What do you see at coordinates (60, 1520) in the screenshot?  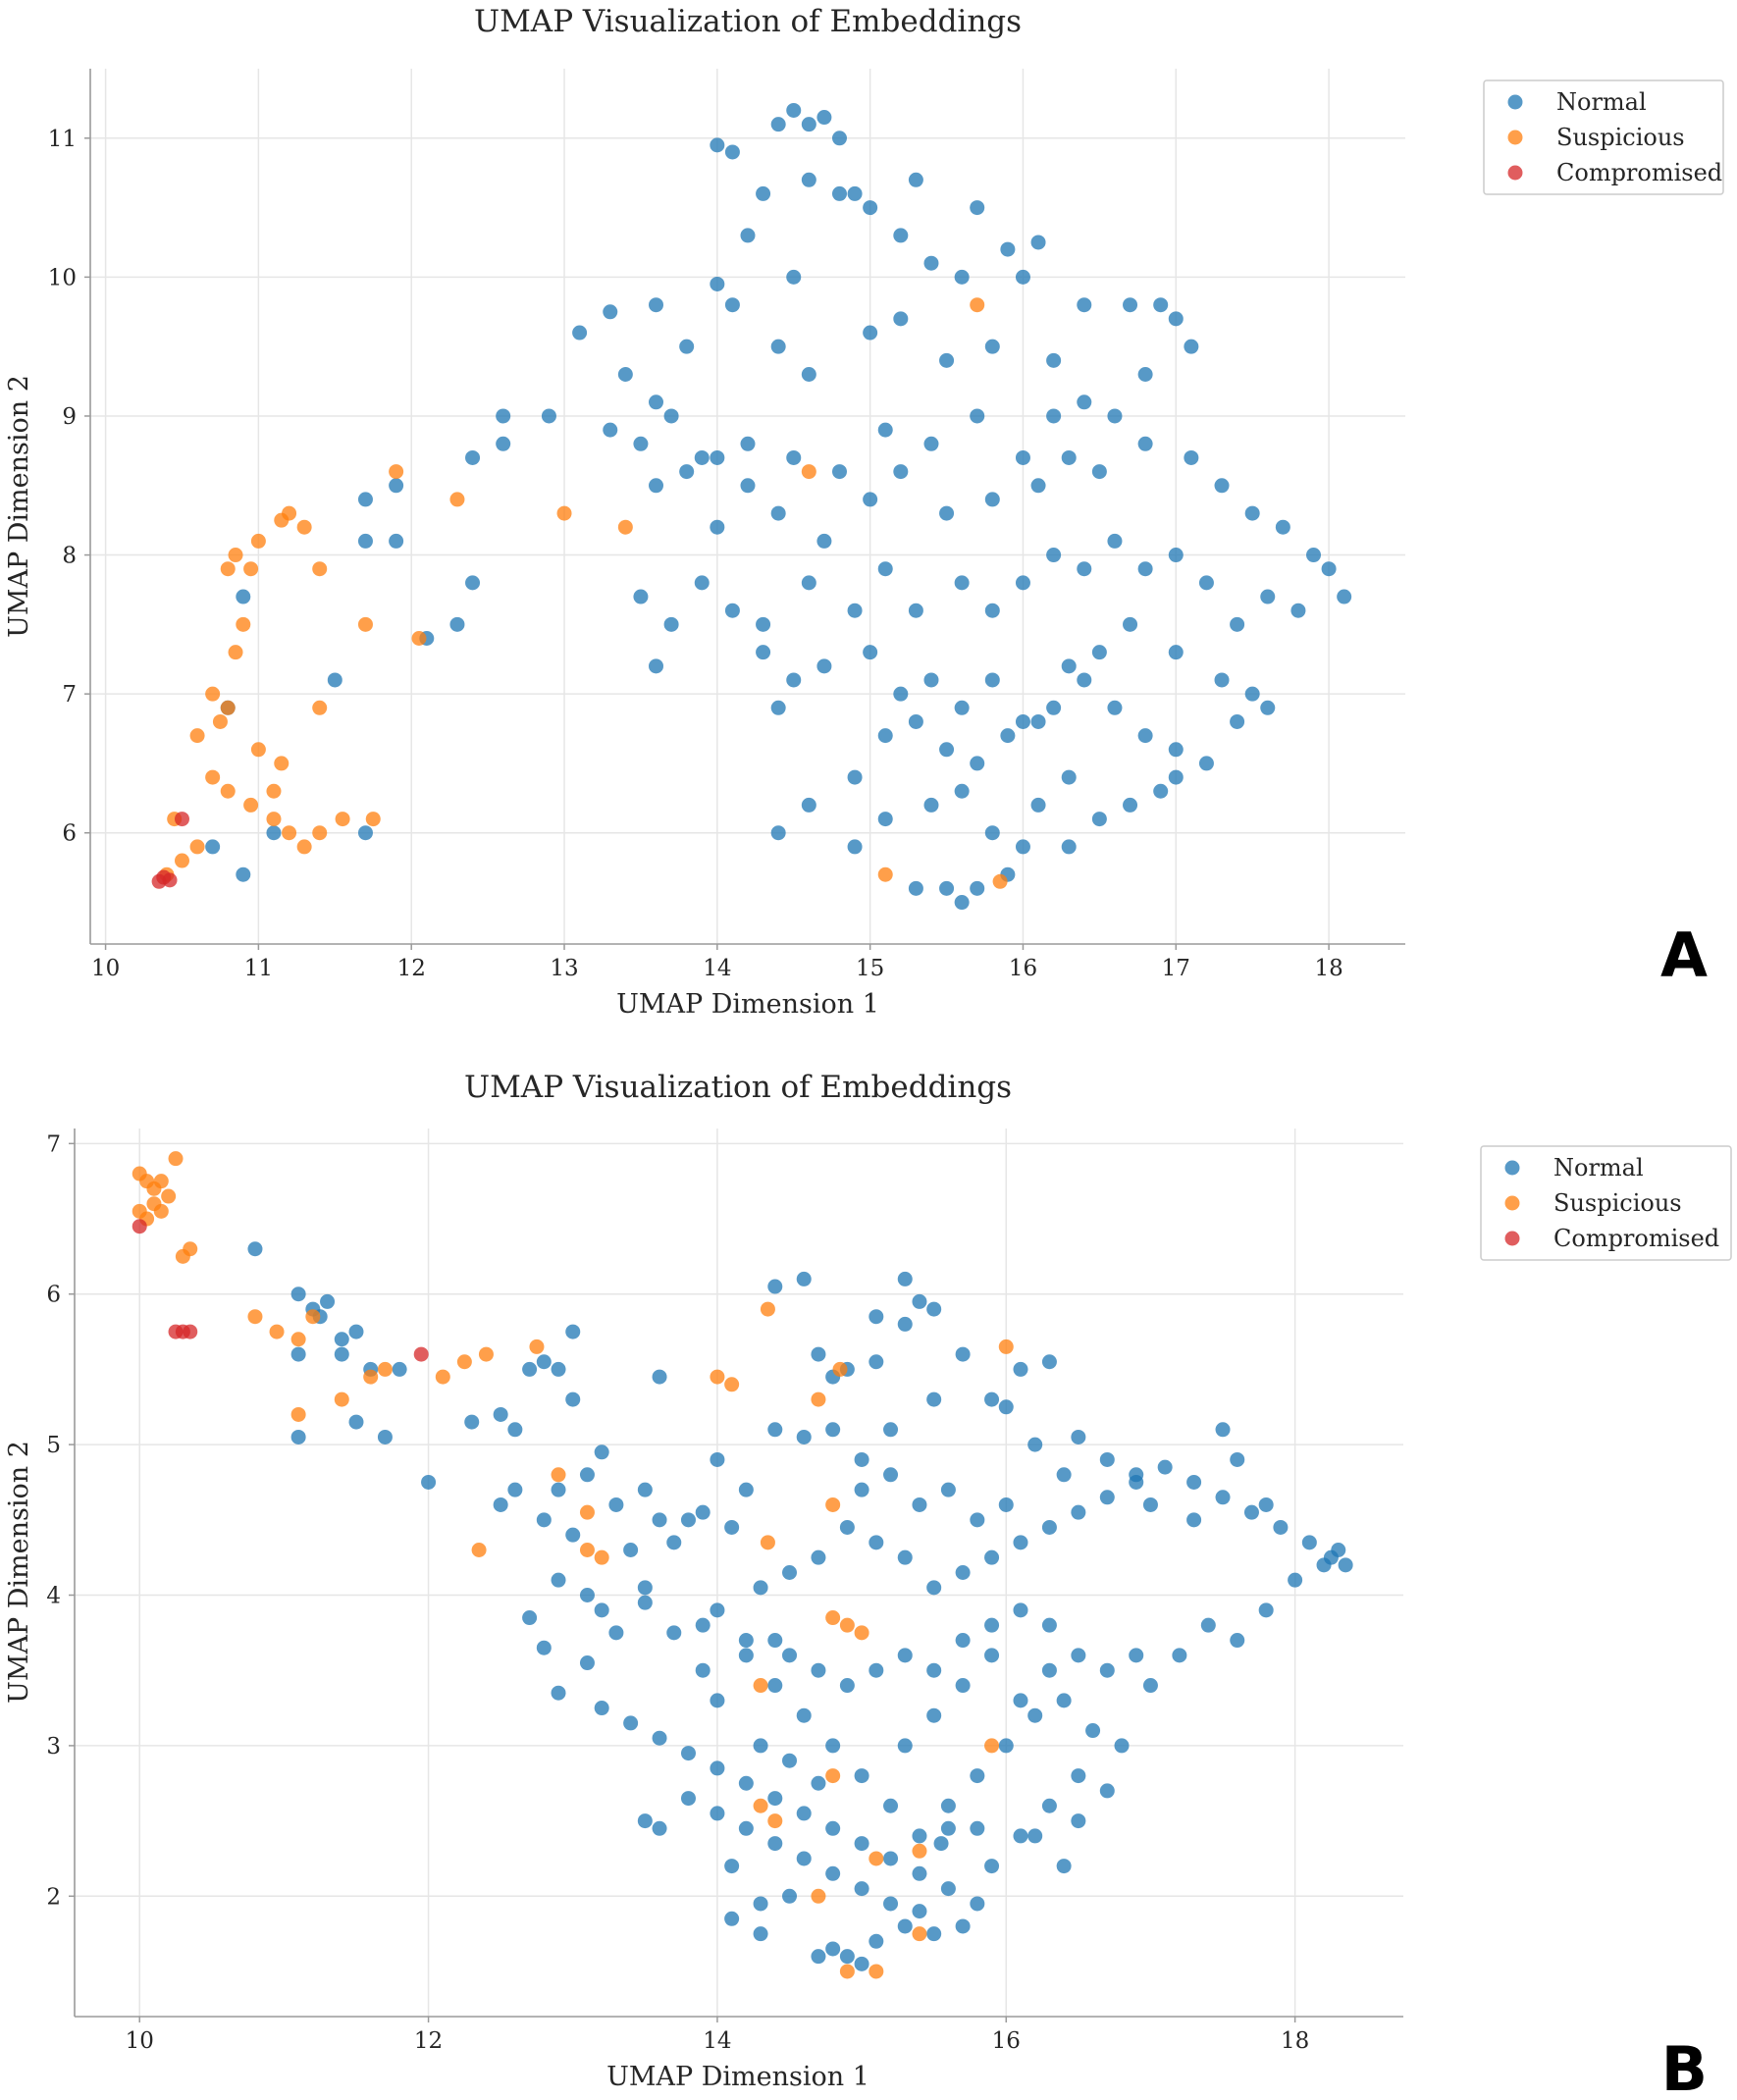 I see `panel-b-yticks: 2 3 4 5 6 7` at bounding box center [60, 1520].